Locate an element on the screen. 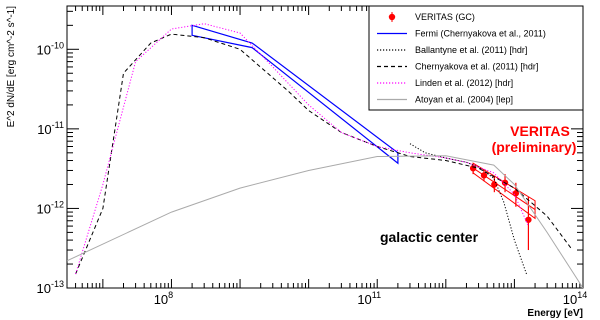 This screenshot has width=600, height=320. y-tick-label: 10-12 is located at coordinates (50, 207).